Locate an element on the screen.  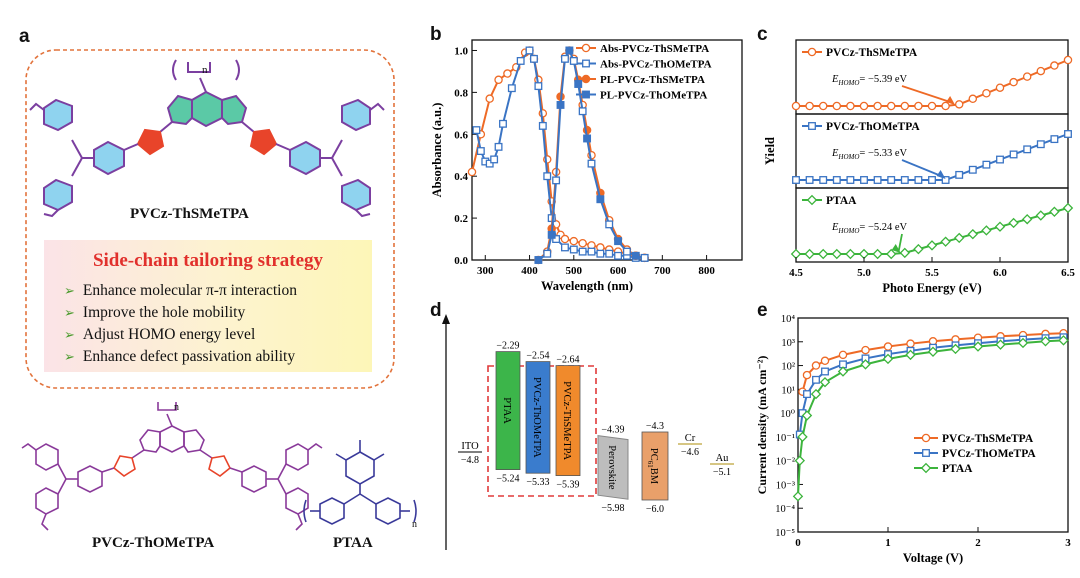
level-top-value: −2.29 is located at coordinates (507, 346).